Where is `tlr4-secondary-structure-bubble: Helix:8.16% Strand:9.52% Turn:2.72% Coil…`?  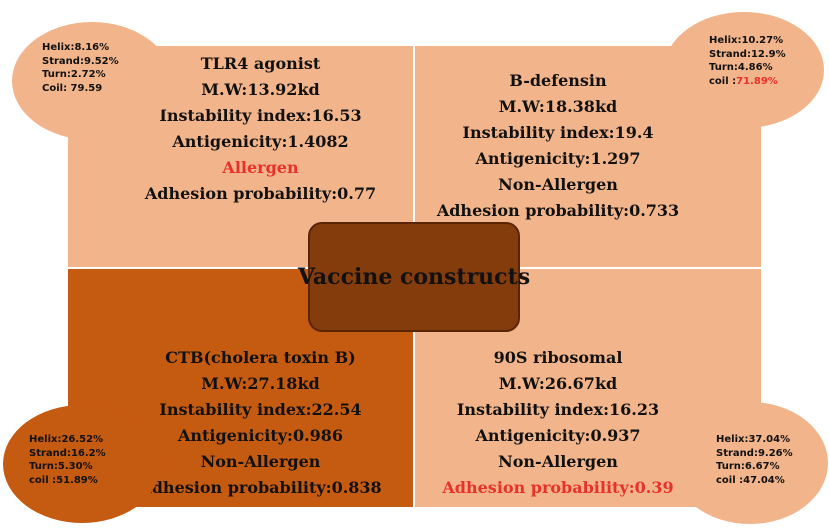 tlr4-secondary-structure-bubble: Helix:8.16% Strand:9.52% Turn:2.72% Coil… is located at coordinates (92, 81).